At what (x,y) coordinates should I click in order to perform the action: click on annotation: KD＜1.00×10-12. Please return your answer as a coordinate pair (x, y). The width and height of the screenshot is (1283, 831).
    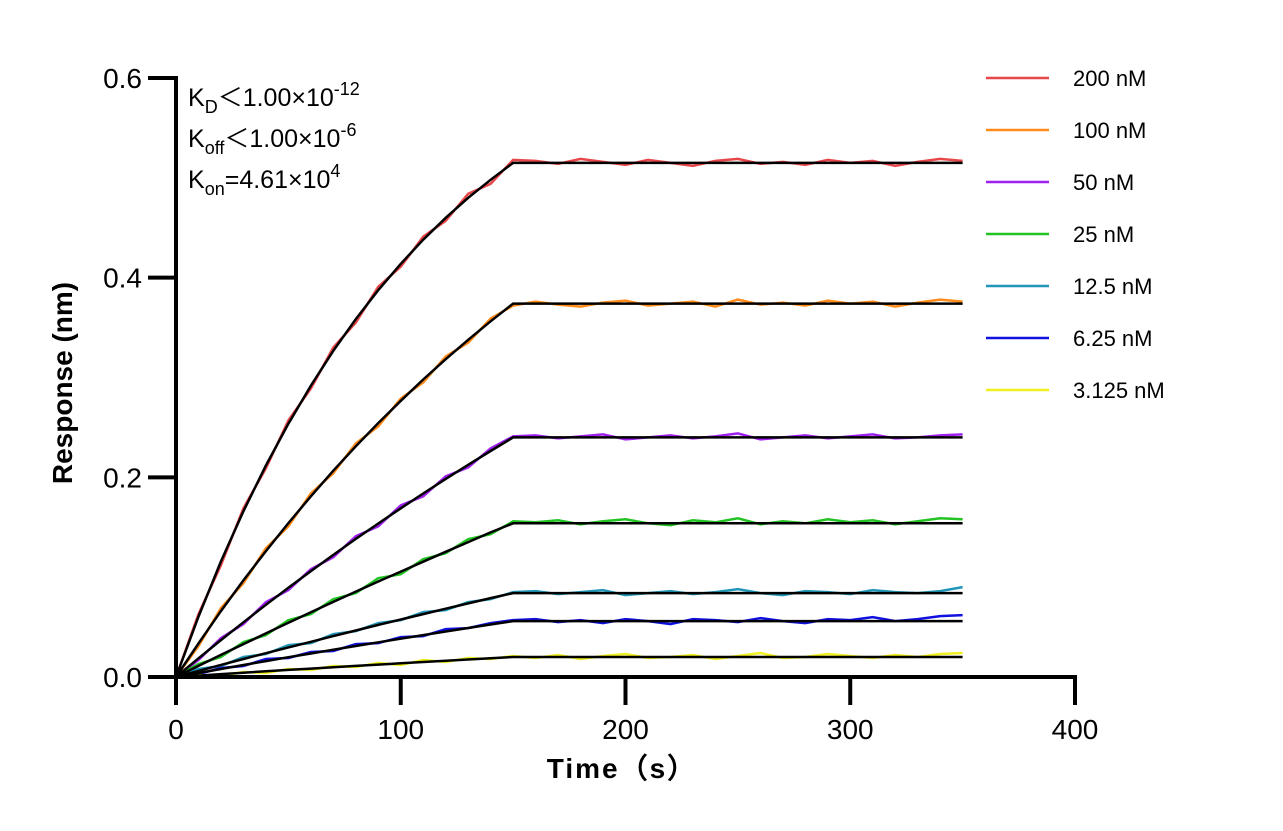
    Looking at the image, I should click on (274, 98).